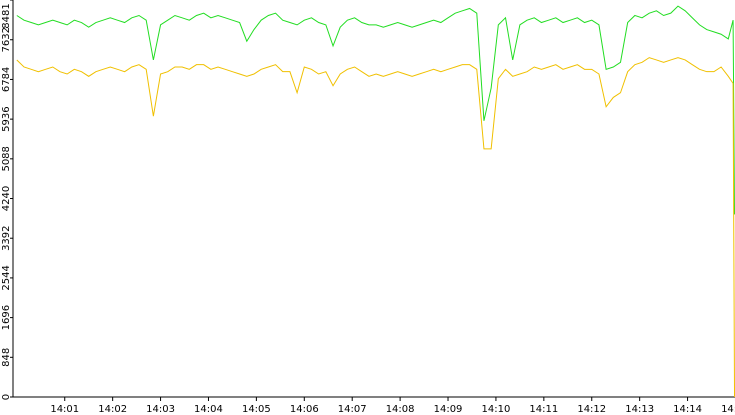 This screenshot has width=735, height=415. What do you see at coordinates (64, 409) in the screenshot?
I see `x-tick-label: 14:01` at bounding box center [64, 409].